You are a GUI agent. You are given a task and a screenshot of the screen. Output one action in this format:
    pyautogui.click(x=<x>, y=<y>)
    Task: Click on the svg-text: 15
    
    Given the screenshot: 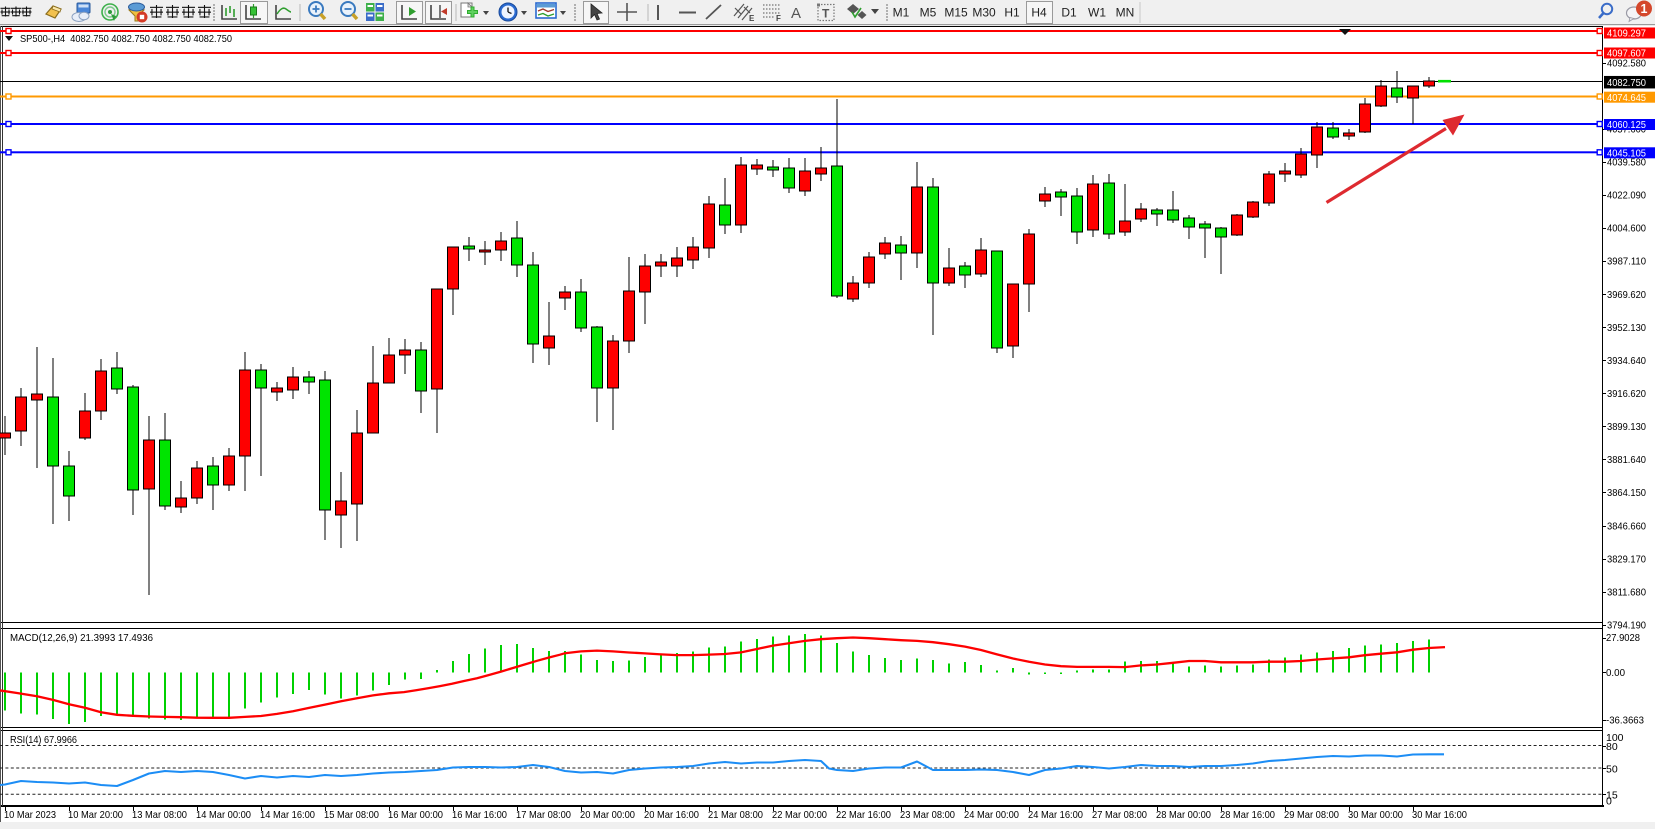 What is the action you would take?
    pyautogui.click(x=1612, y=795)
    